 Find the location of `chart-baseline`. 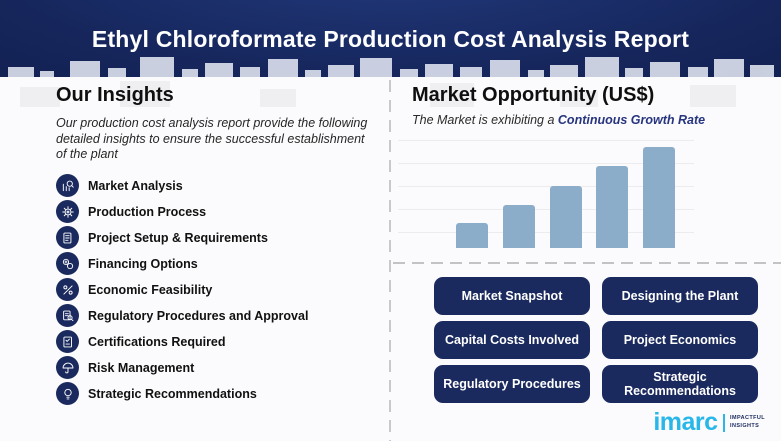

chart-baseline is located at coordinates (587, 263).